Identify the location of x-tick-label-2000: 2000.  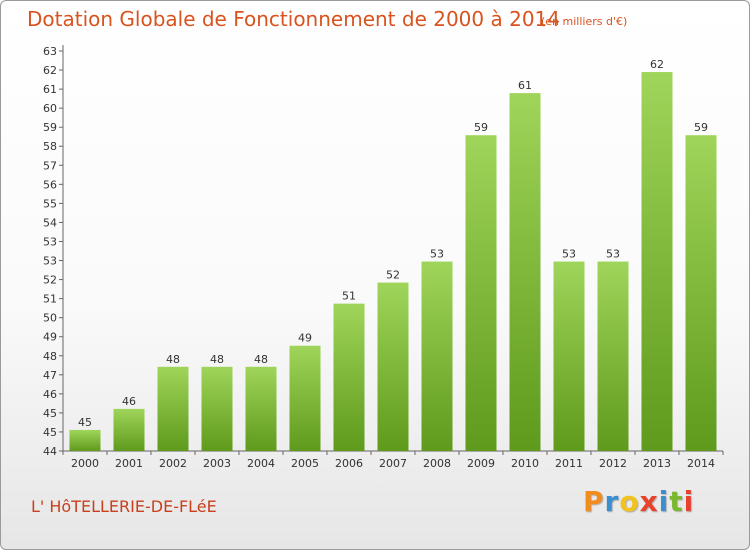
(85, 463).